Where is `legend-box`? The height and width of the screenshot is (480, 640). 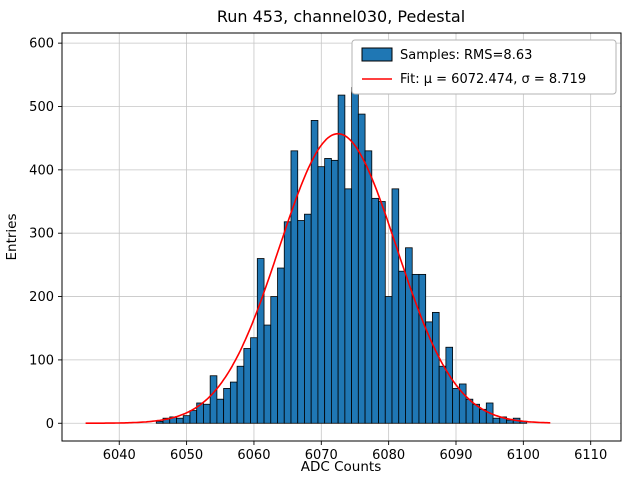 legend-box is located at coordinates (484, 67).